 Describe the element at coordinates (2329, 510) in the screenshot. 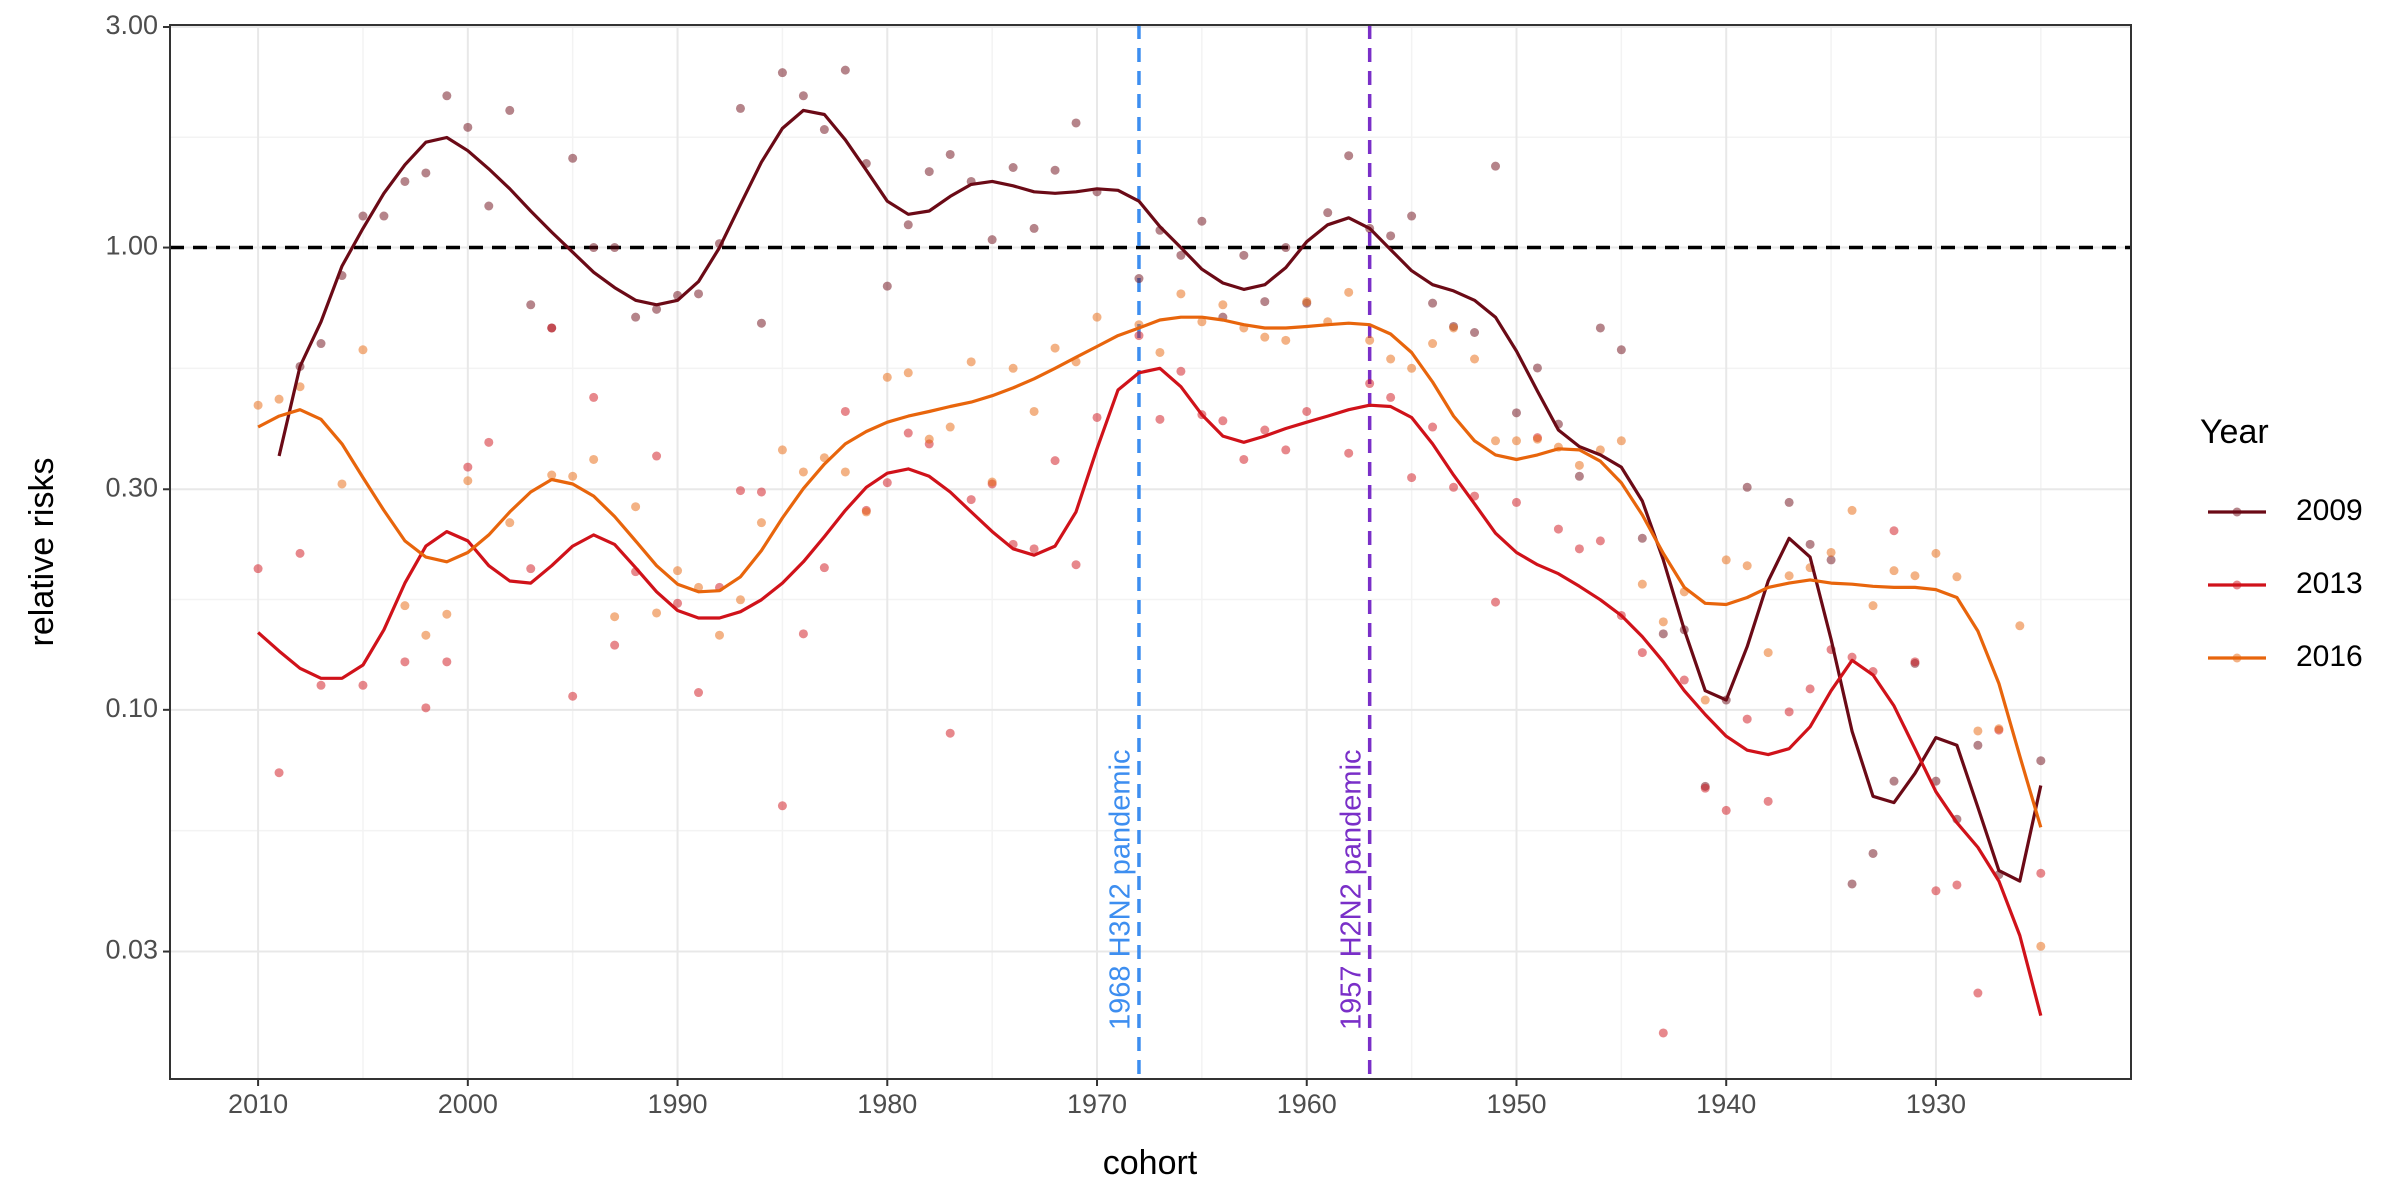

I see `legend-label: 2009` at that location.